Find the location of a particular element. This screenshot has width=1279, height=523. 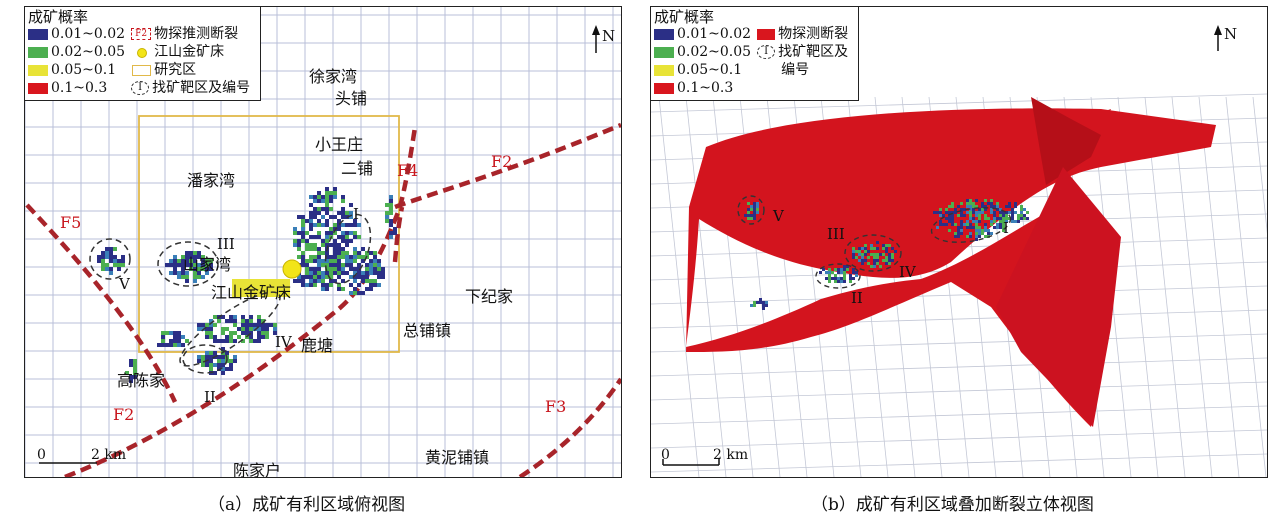

legend-item-label: 0.05~0.1 is located at coordinates (84, 70).